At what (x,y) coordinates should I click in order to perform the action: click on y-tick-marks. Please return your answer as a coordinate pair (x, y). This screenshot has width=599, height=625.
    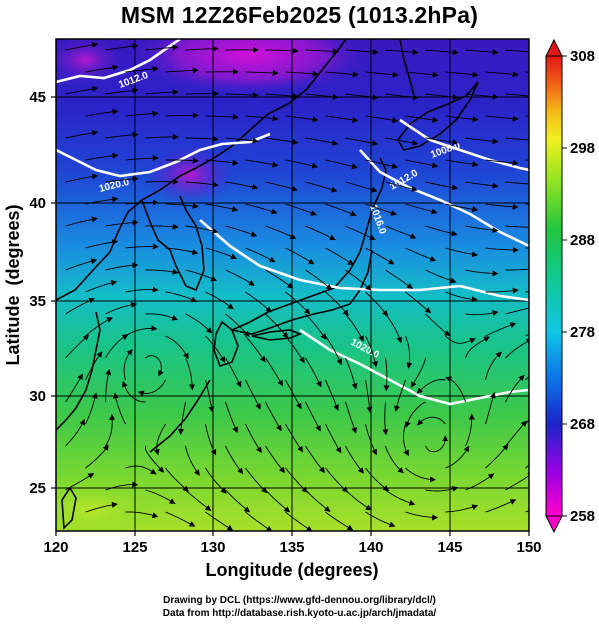
    Looking at the image, I should click on (53, 292).